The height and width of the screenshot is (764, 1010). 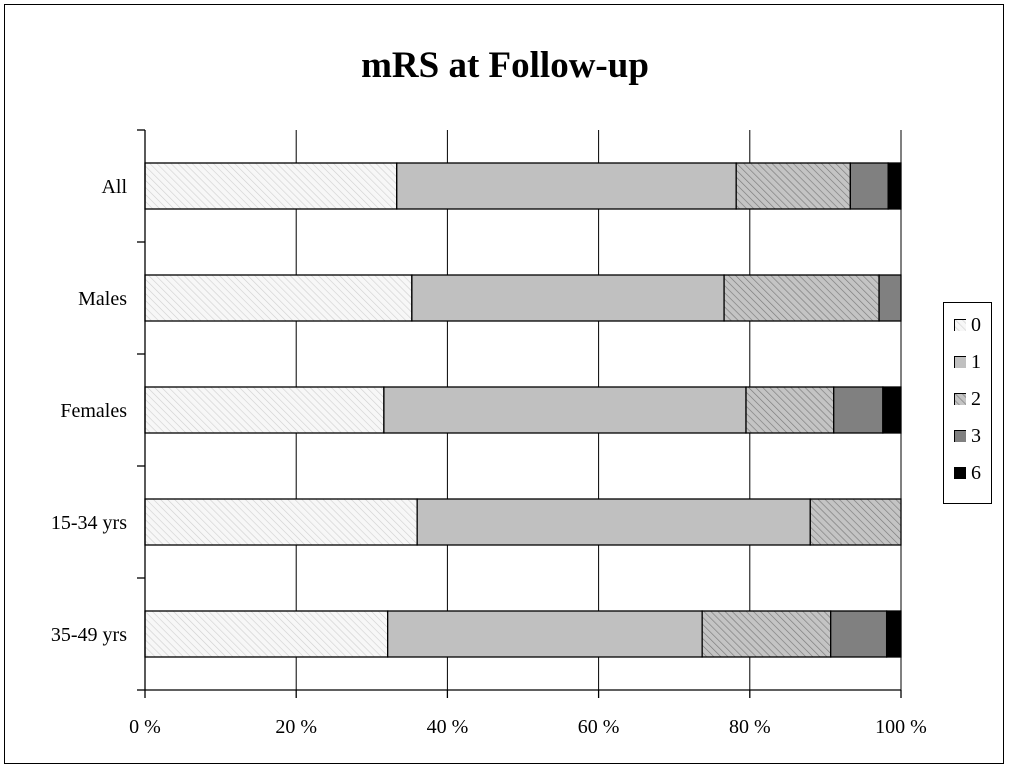 What do you see at coordinates (976, 324) in the screenshot?
I see `legend-label: 0` at bounding box center [976, 324].